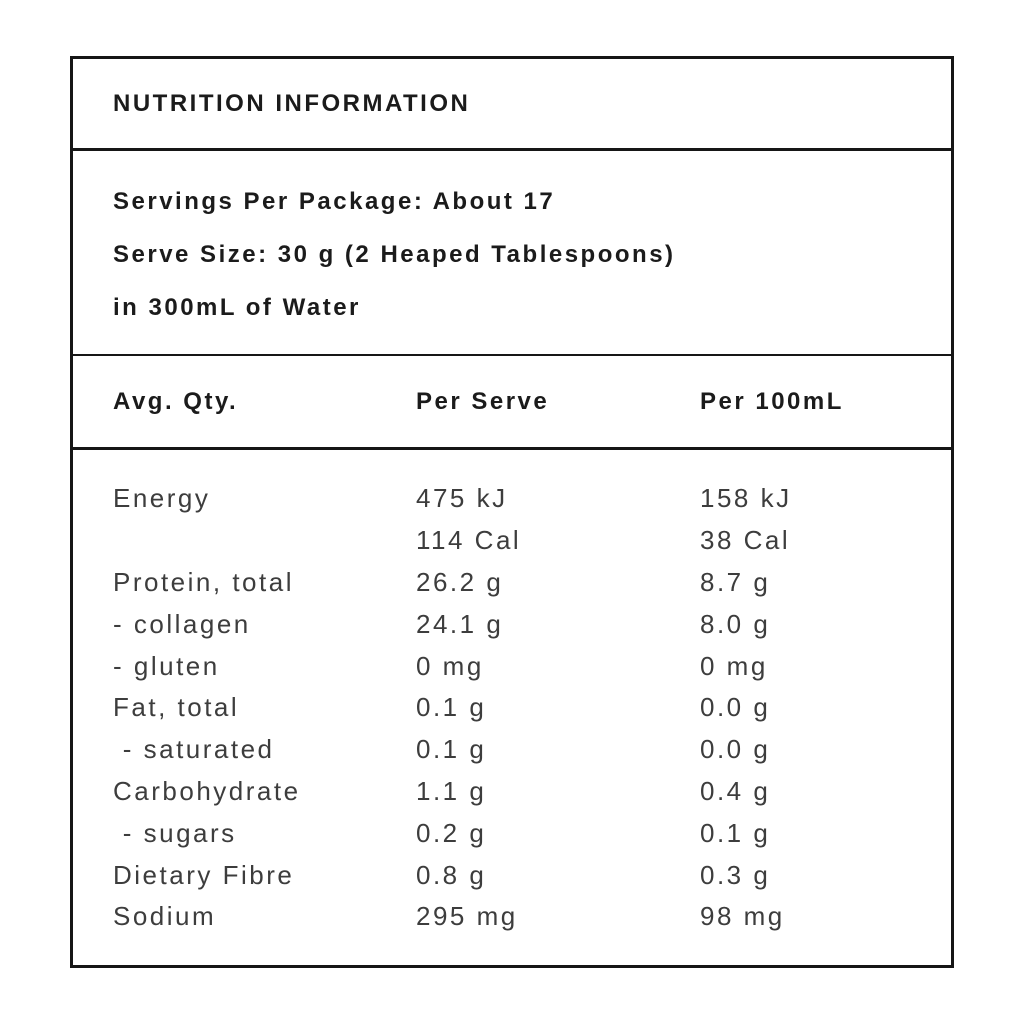  I want to click on table-row-sodium: Sodium 295 mg 98 mg, so click(522, 917).